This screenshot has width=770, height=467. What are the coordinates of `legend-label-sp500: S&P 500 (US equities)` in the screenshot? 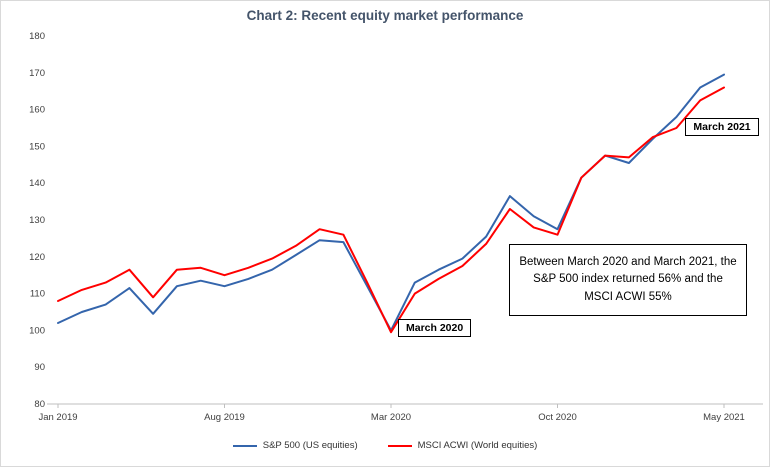 It's located at (310, 445).